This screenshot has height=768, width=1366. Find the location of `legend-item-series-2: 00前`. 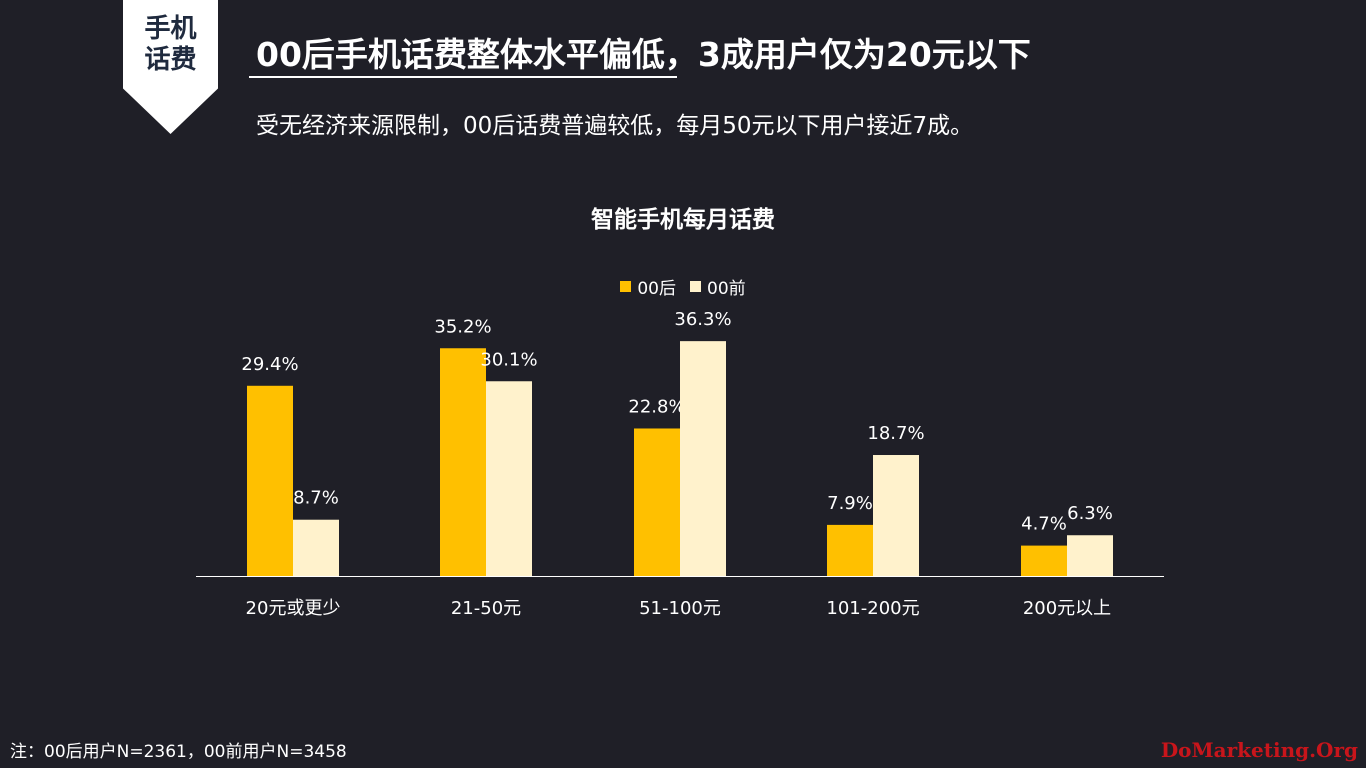

legend-item-series-2: 00前 is located at coordinates (718, 286).